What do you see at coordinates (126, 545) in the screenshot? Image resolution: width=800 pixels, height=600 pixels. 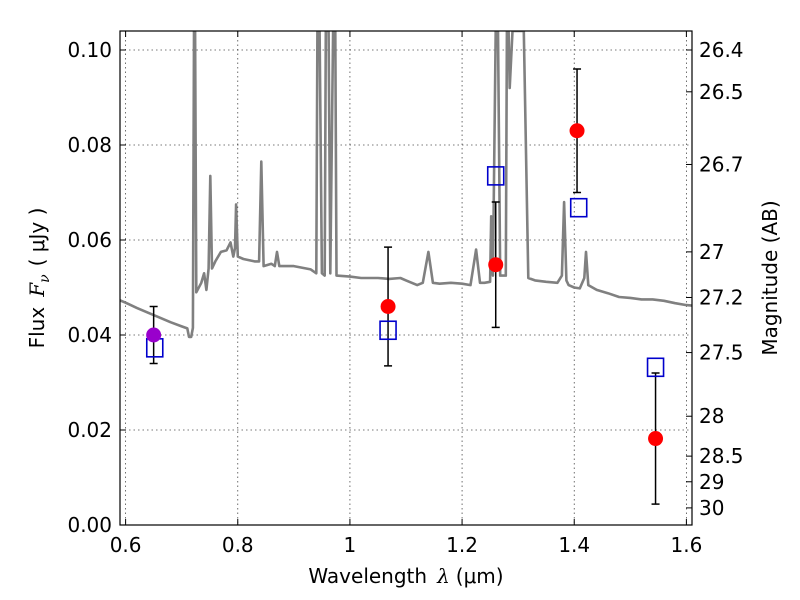 I see `x-tick-label-0: 0.6` at bounding box center [126, 545].